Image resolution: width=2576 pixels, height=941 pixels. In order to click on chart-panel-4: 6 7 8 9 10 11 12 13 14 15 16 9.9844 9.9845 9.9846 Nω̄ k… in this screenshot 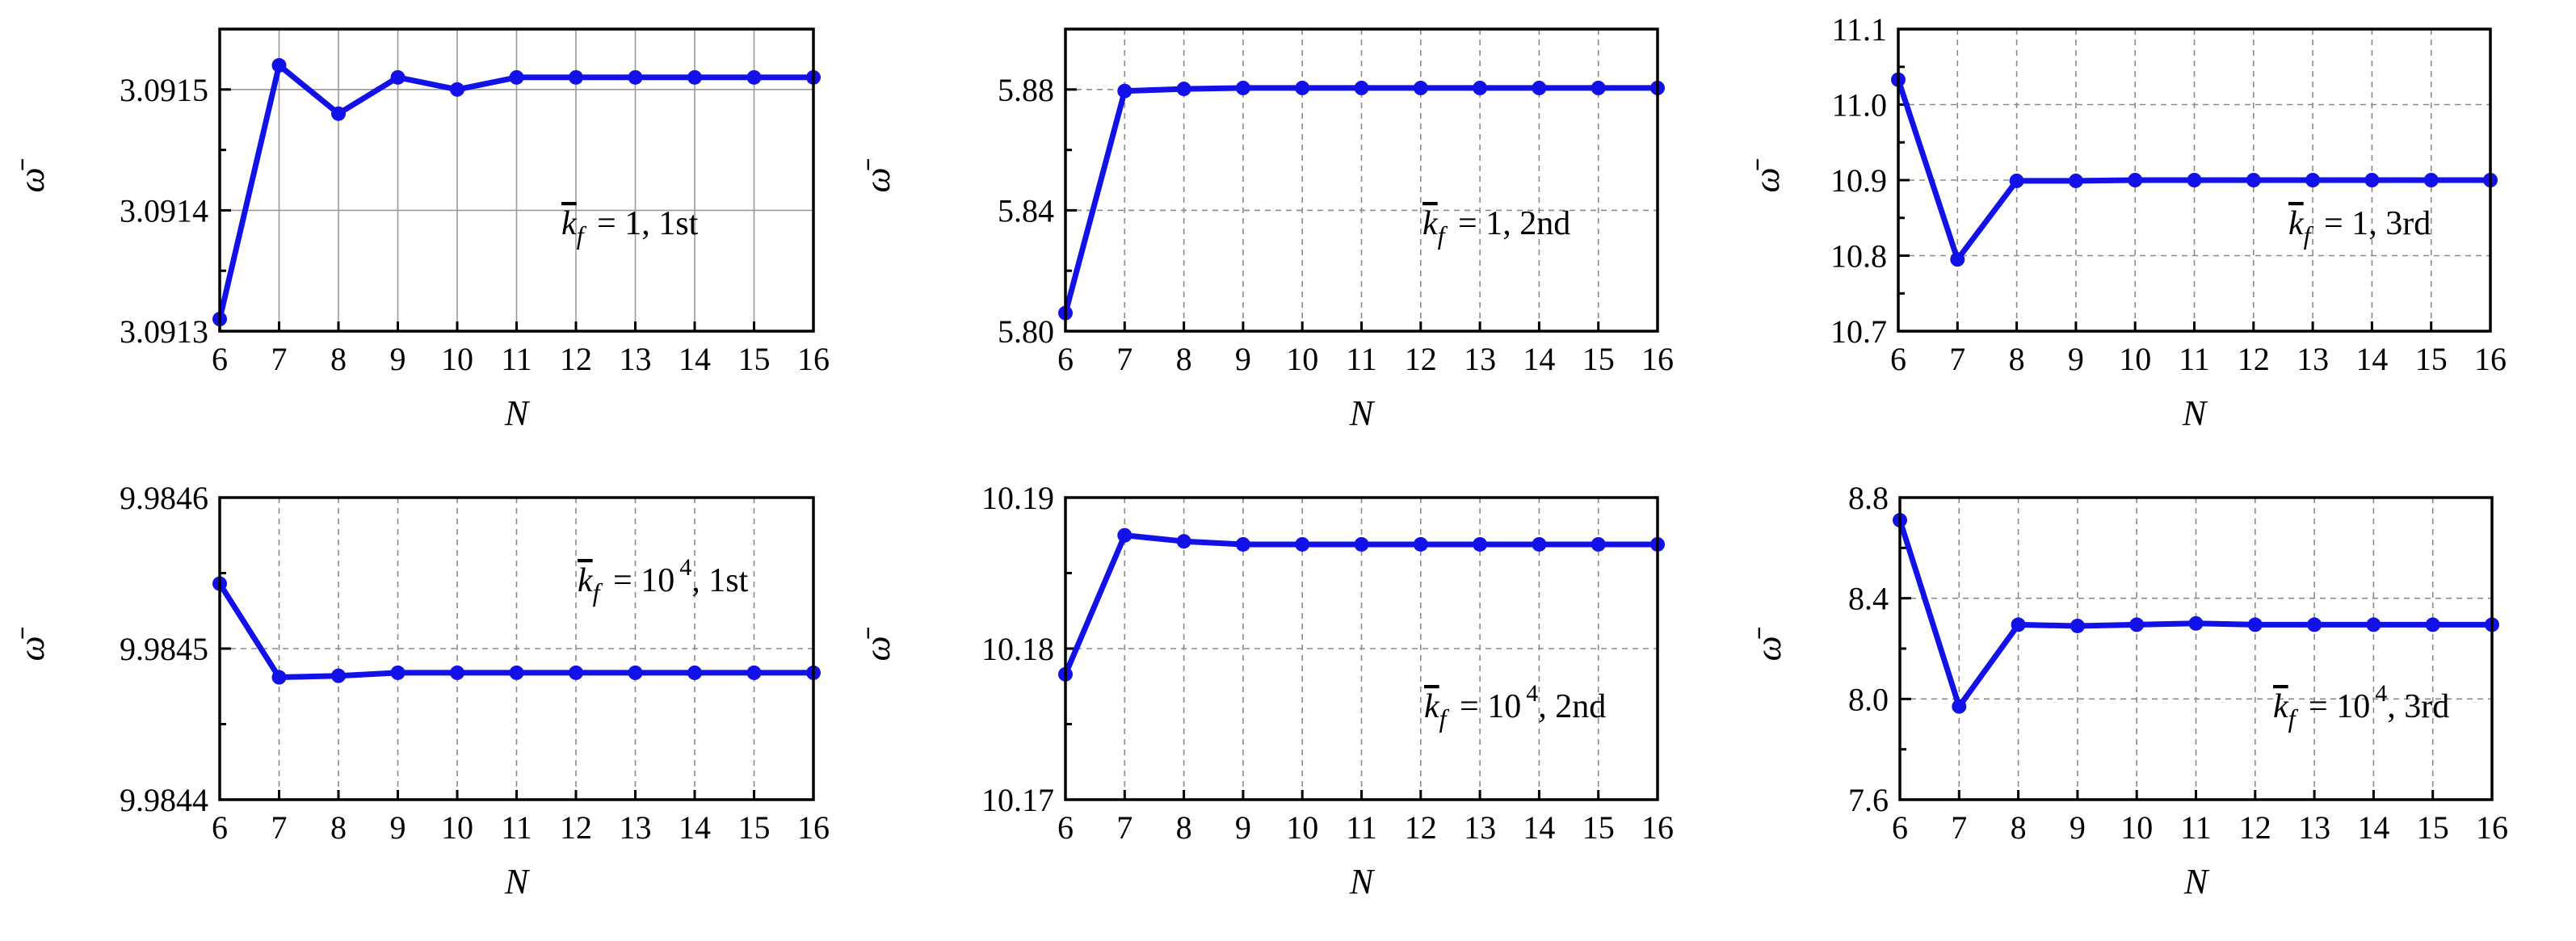, I will do `click(421, 690)`.